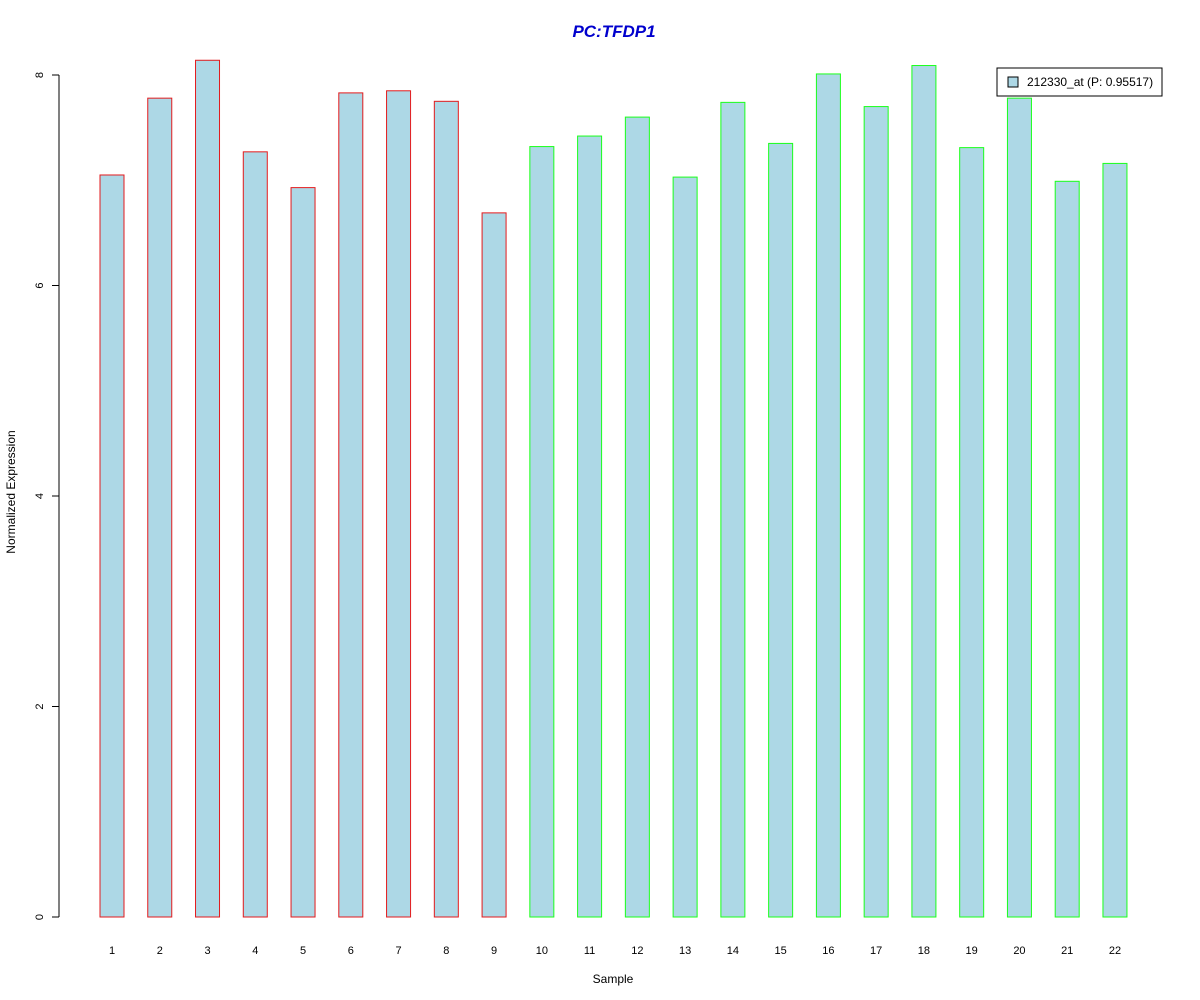  What do you see at coordinates (828, 951) in the screenshot?
I see `x-tick-label-16: 16` at bounding box center [828, 951].